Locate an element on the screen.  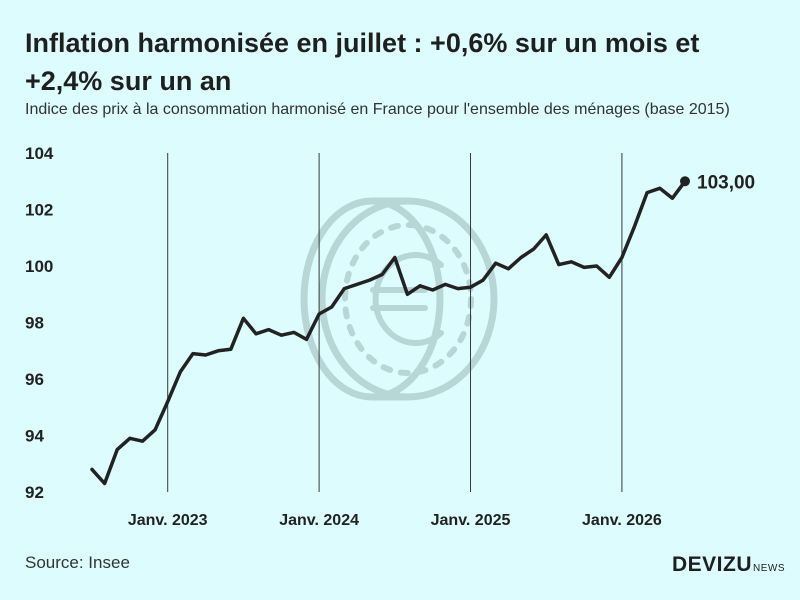
coin-face is located at coordinates (408, 299).